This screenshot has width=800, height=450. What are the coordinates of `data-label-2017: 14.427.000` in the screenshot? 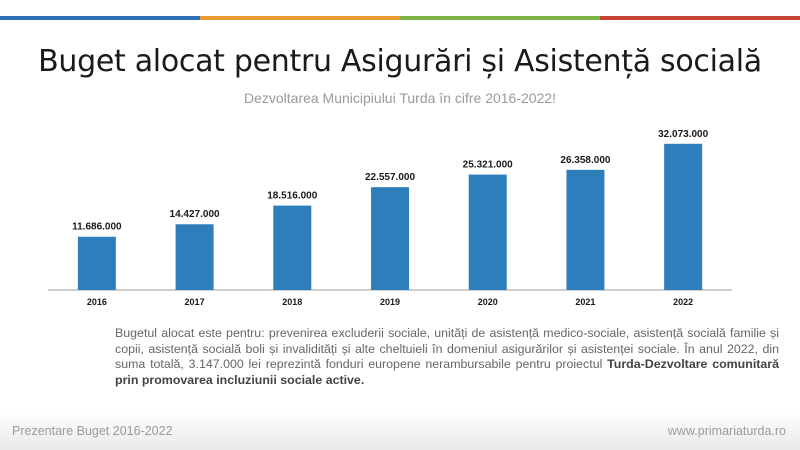 It's located at (195, 214).